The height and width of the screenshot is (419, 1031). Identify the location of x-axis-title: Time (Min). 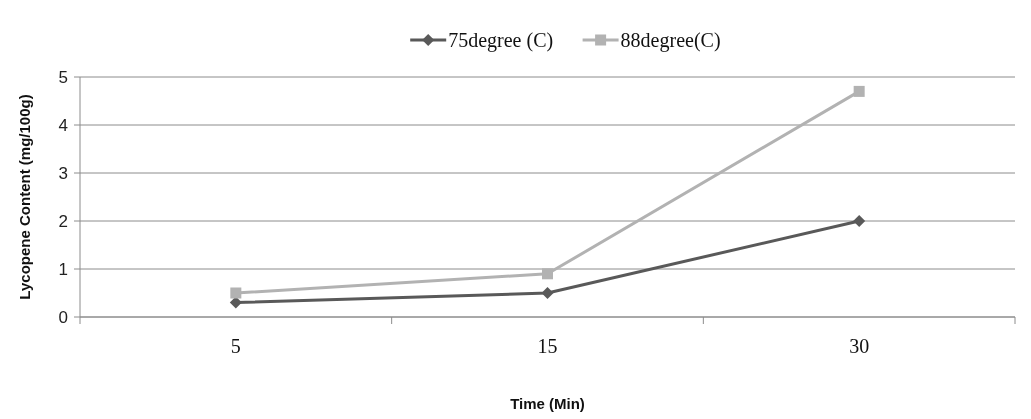
(547, 403).